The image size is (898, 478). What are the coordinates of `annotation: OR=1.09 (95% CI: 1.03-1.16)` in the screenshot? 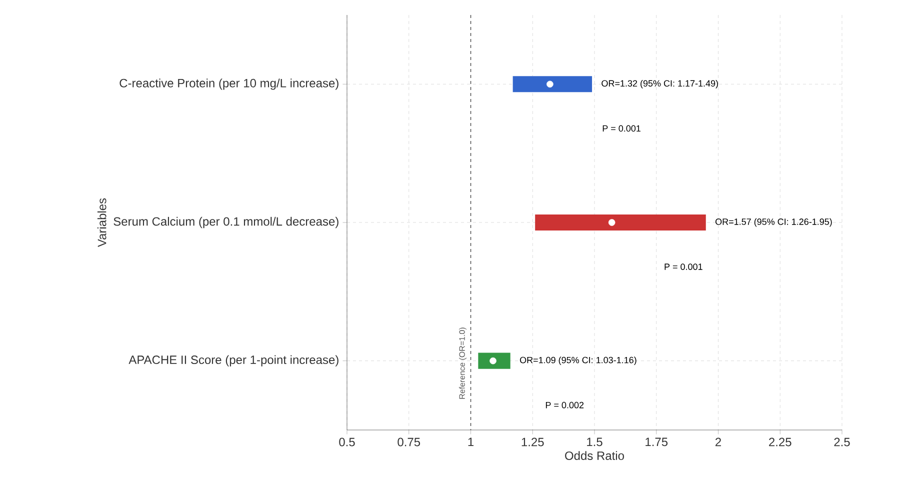 It's located at (578, 361).